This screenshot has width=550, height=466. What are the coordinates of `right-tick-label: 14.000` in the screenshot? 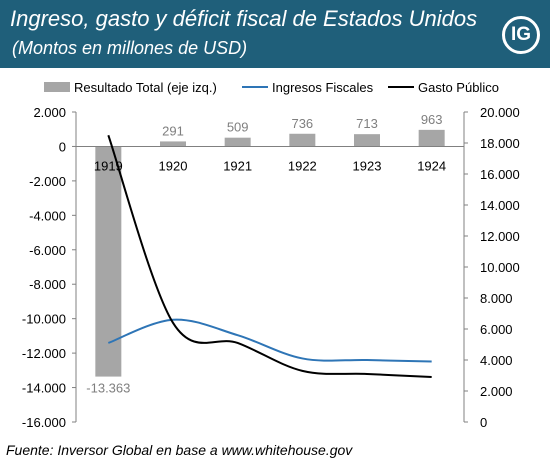 It's located at (500, 205).